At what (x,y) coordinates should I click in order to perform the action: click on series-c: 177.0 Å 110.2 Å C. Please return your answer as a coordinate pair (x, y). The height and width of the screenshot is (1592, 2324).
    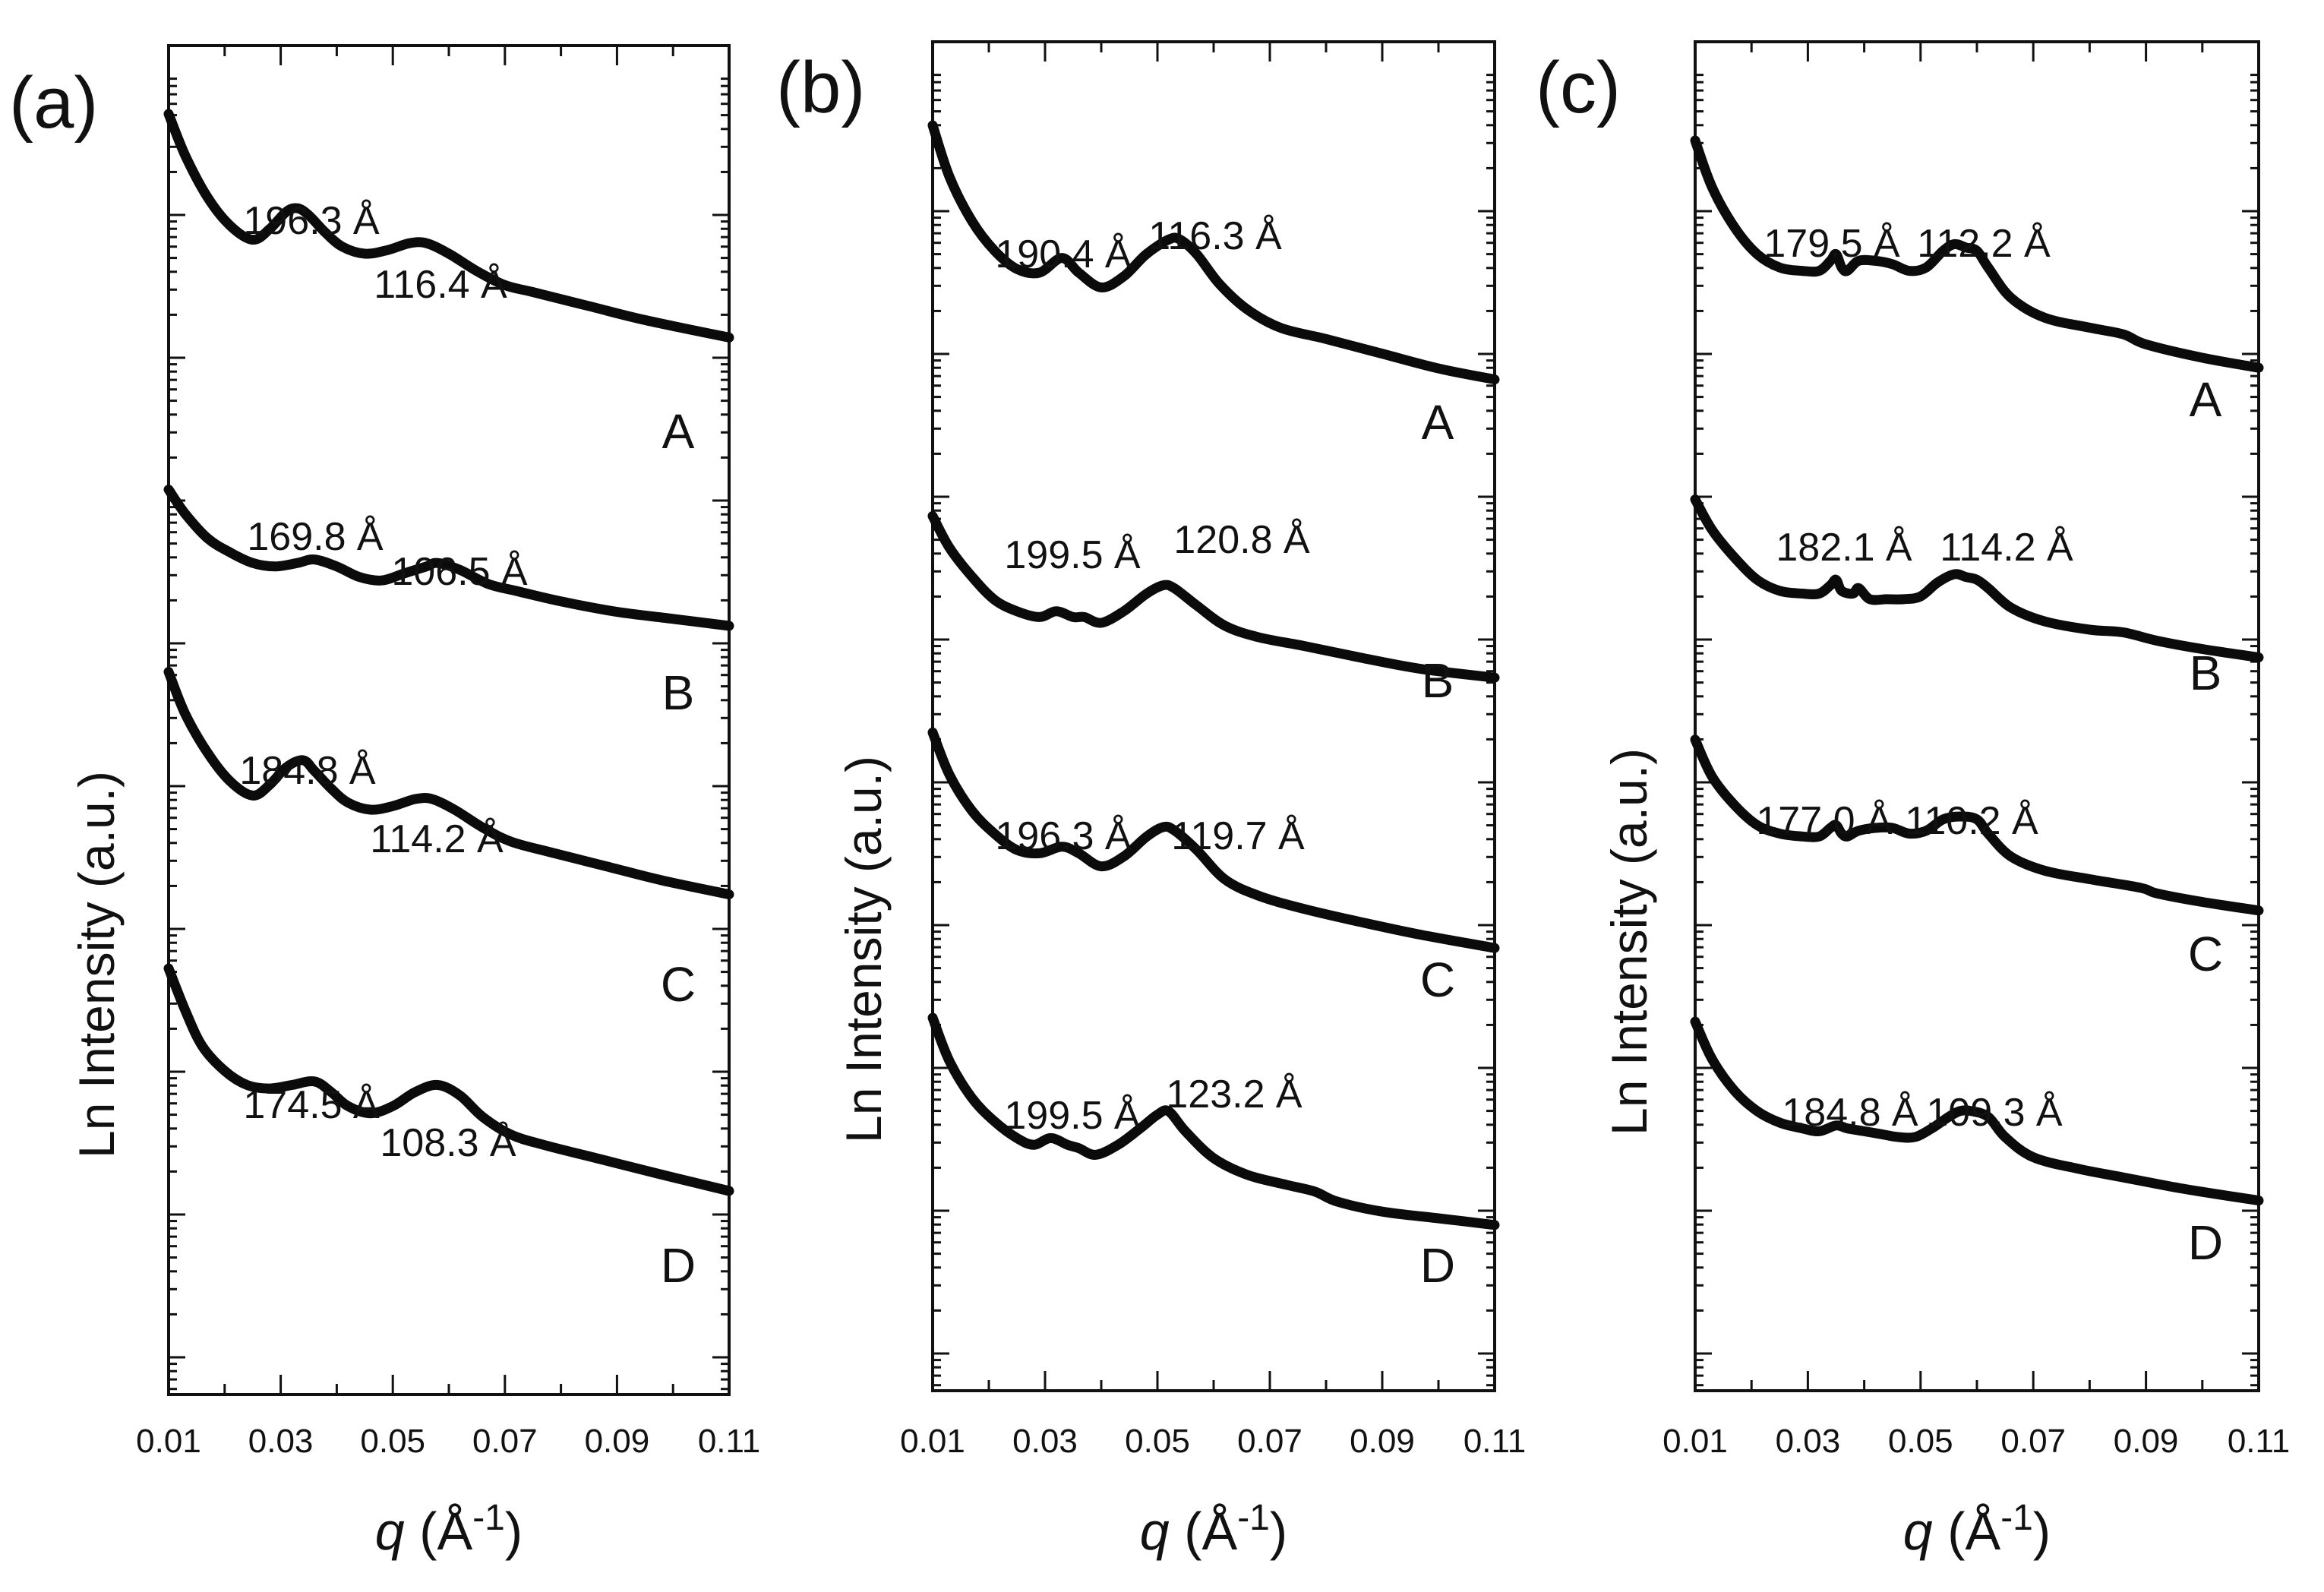
    Looking at the image, I should click on (1977, 857).